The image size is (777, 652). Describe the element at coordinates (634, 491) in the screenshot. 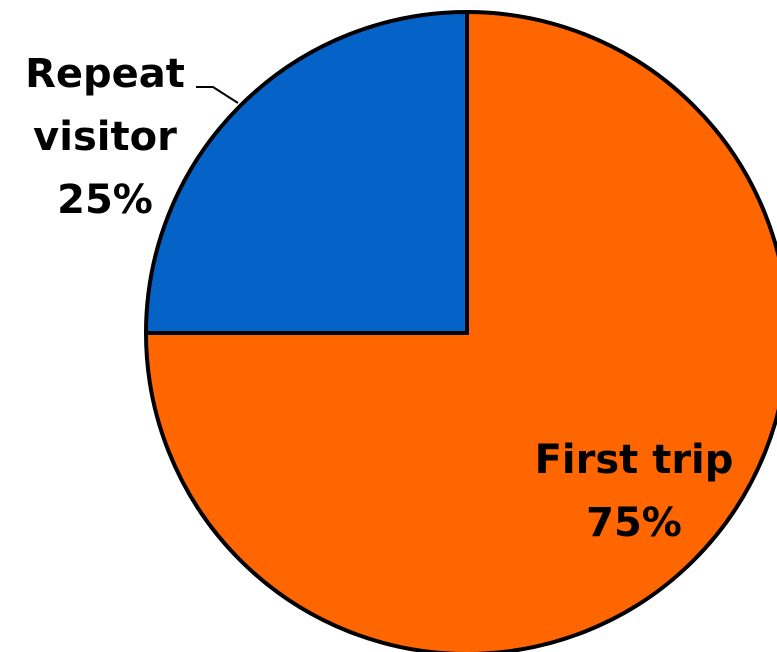

I see `slice-label-first-trip: First trip 75%` at that location.